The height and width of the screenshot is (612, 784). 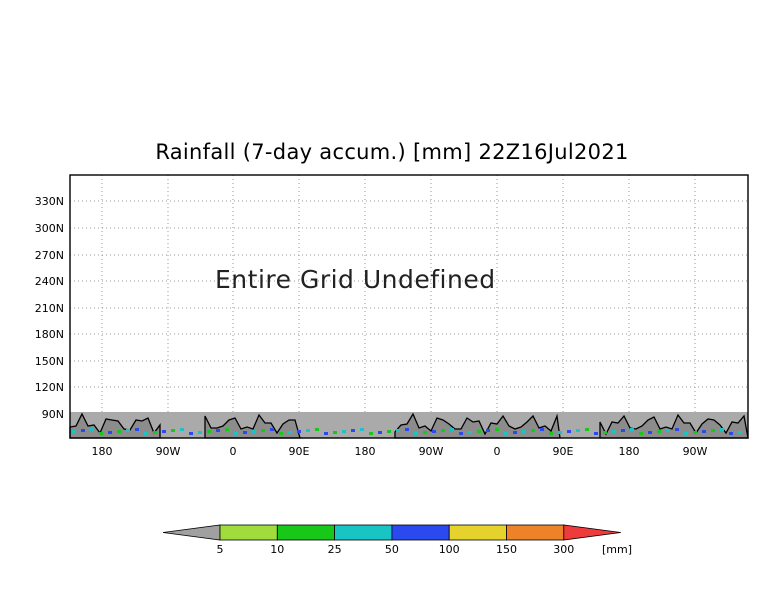 What do you see at coordinates (53, 414) in the screenshot?
I see `y-tick-label: 90N` at bounding box center [53, 414].